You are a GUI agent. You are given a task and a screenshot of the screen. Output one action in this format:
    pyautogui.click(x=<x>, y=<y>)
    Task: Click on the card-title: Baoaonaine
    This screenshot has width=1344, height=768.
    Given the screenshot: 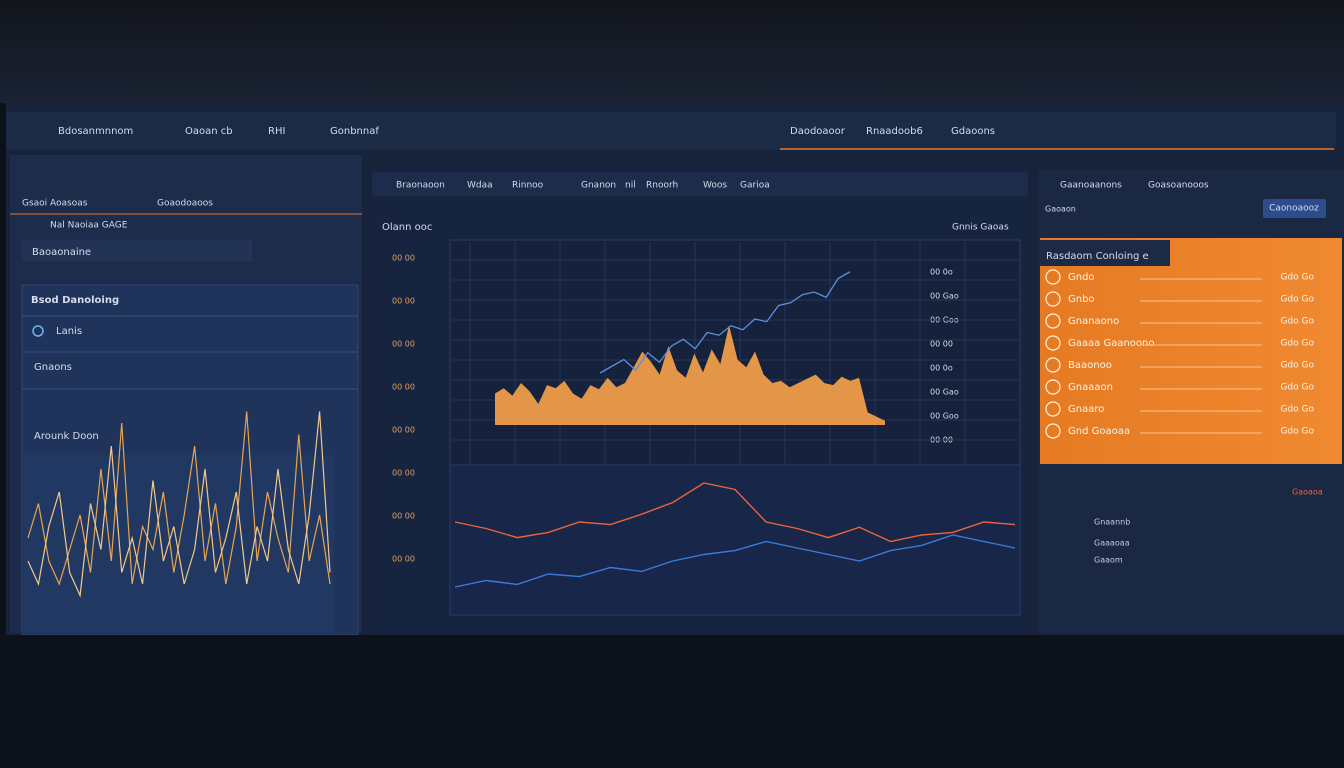 What is the action you would take?
    pyautogui.click(x=61, y=252)
    